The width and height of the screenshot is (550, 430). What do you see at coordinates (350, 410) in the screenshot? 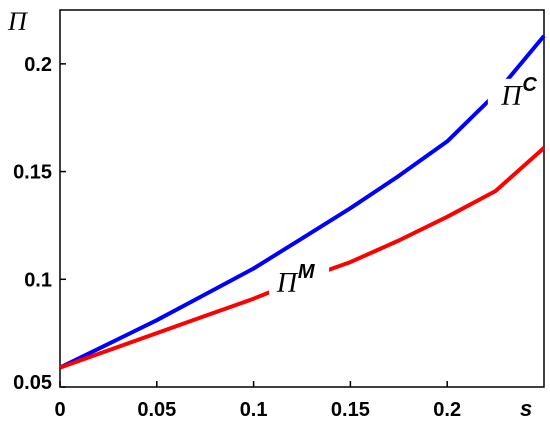
I see `x-tick-label: 0.15` at bounding box center [350, 410].